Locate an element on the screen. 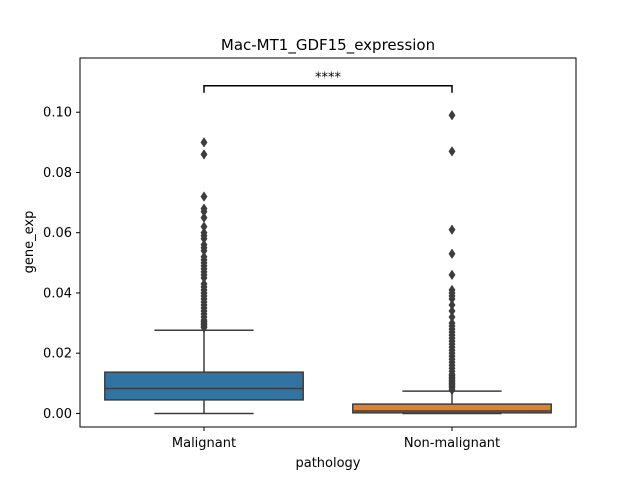 This screenshot has width=640, height=480. y-axis: 0.00 0.02 0.04 0.06 0.08 0.10 is located at coordinates (61, 264).